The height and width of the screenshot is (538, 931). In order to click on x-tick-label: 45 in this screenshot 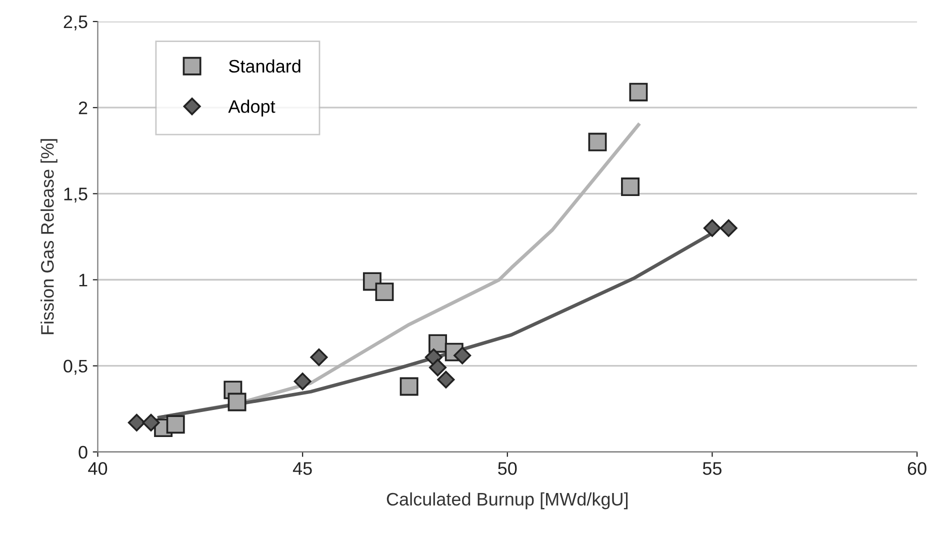, I will do `click(302, 468)`.